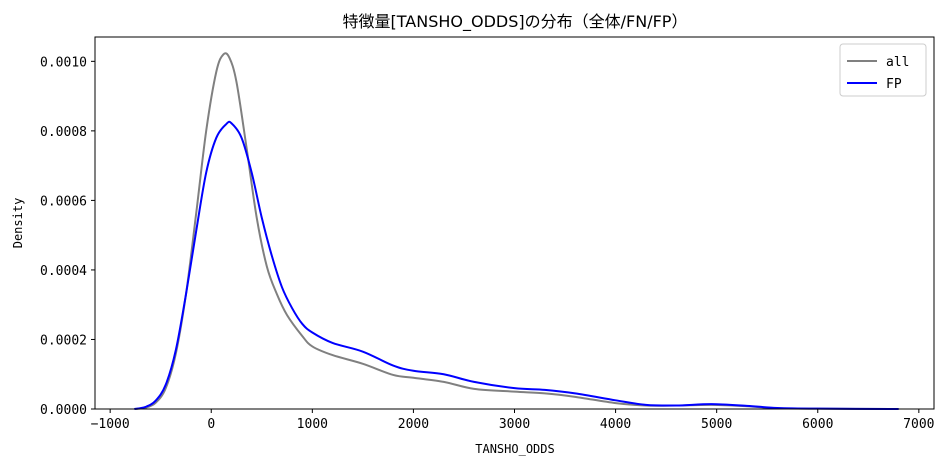  What do you see at coordinates (63, 132) in the screenshot?
I see `y-tick-label: 0.0008` at bounding box center [63, 132].